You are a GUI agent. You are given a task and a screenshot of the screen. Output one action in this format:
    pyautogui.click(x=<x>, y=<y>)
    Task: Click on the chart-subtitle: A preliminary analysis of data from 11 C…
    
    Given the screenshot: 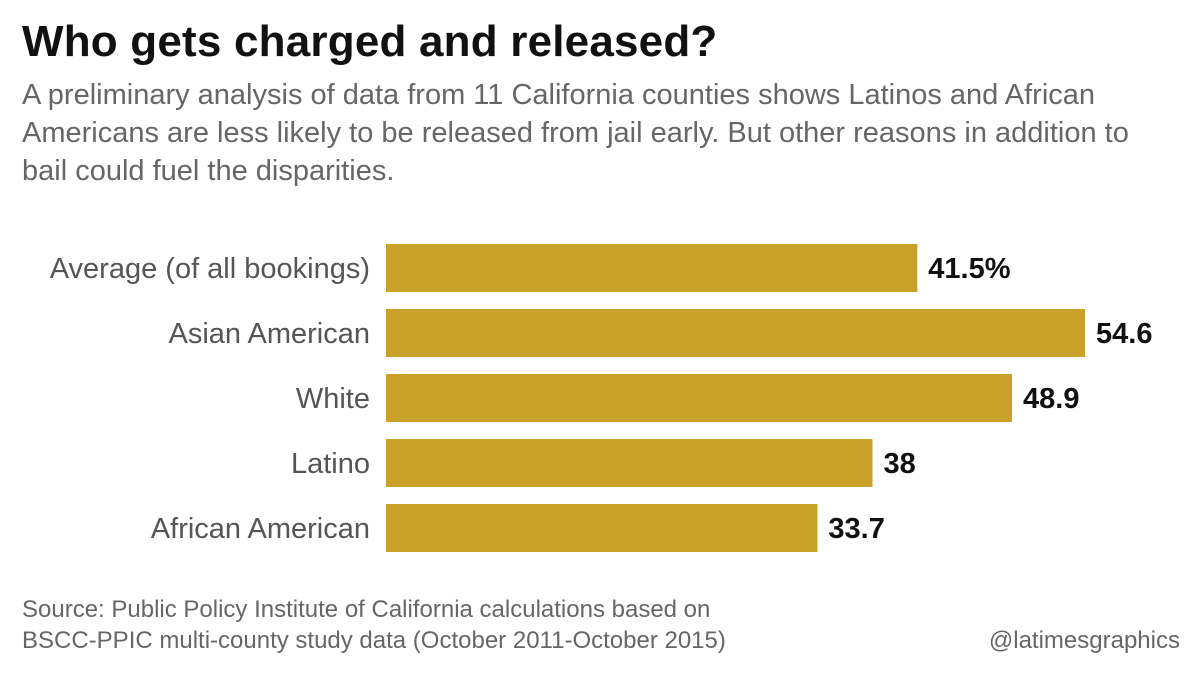 What is the action you would take?
    pyautogui.click(x=575, y=133)
    